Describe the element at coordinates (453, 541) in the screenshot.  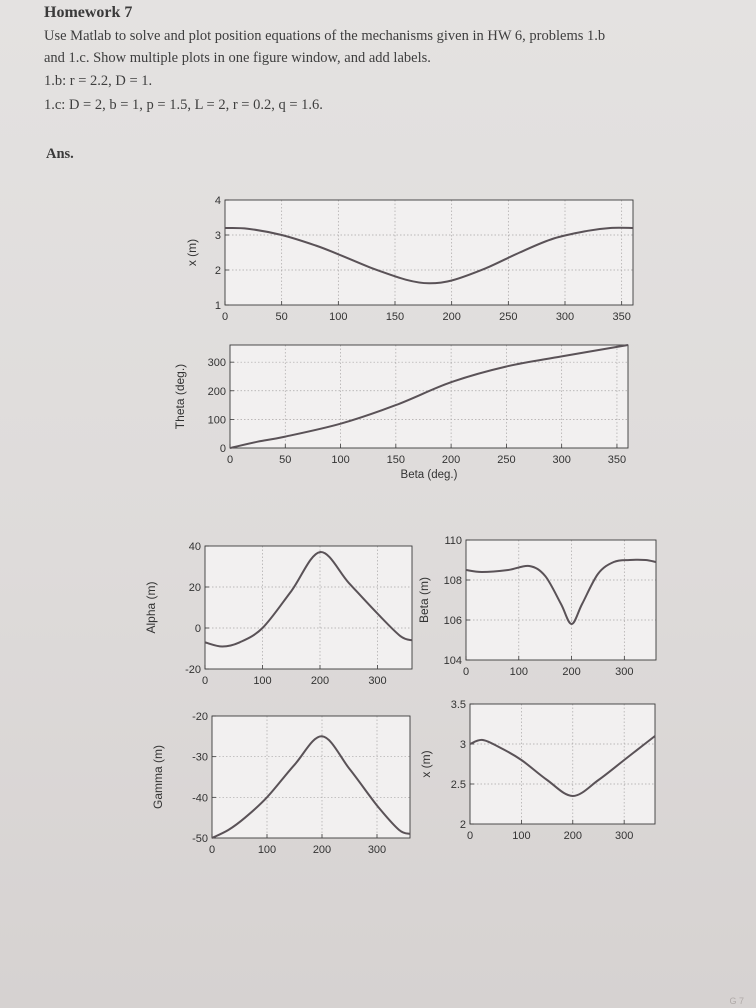
I see `y-tick-label: 110` at that location.